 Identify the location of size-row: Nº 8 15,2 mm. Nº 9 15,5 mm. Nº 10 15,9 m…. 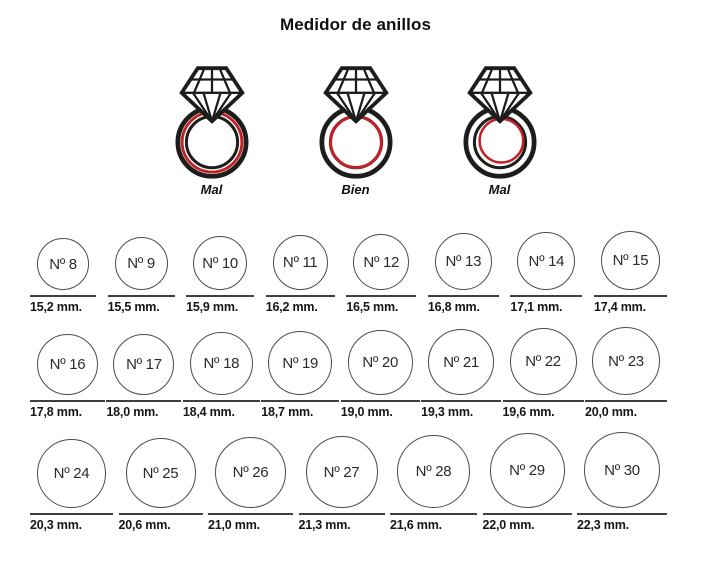
(355, 272).